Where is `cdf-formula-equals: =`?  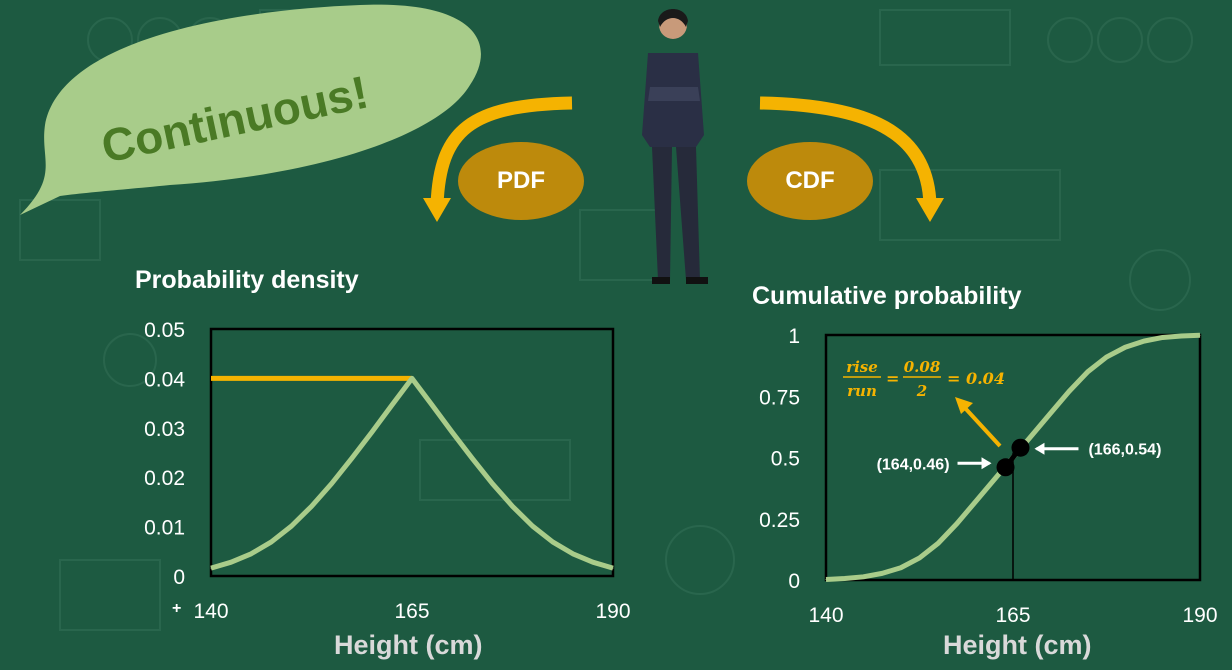
cdf-formula-equals: = is located at coordinates (892, 378).